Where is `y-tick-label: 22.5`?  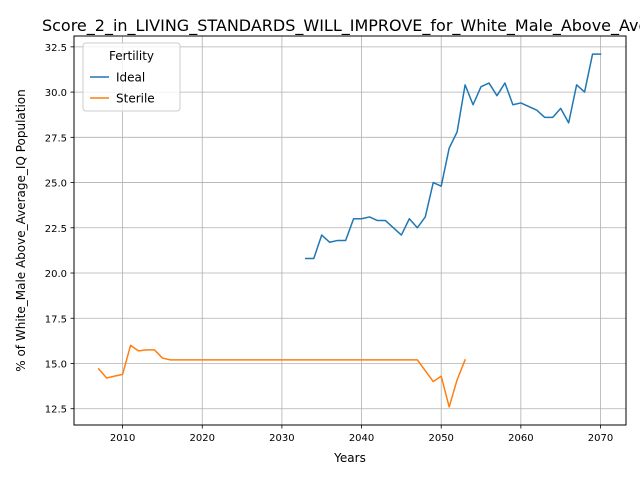
y-tick-label: 22.5 is located at coordinates (56, 229).